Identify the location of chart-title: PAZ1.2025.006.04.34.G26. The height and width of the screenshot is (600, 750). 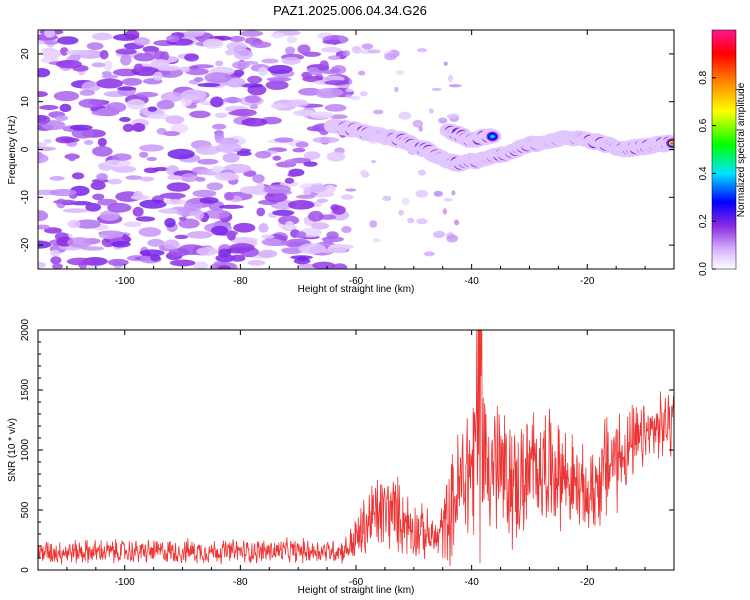
(350, 10).